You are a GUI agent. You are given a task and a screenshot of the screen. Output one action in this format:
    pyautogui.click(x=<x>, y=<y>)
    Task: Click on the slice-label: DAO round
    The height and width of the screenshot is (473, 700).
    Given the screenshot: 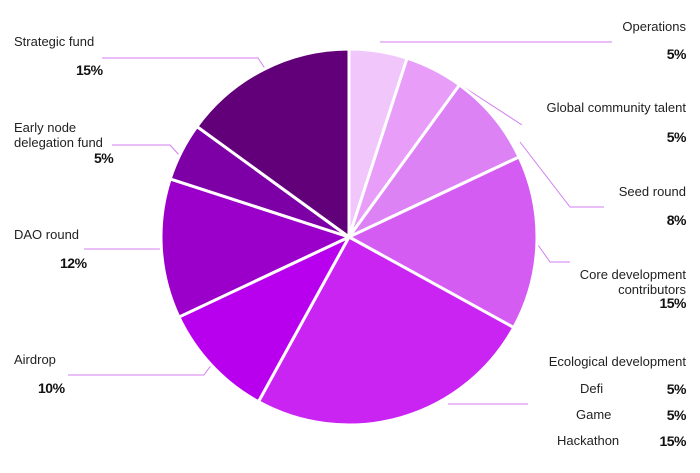 What is the action you would take?
    pyautogui.click(x=47, y=234)
    